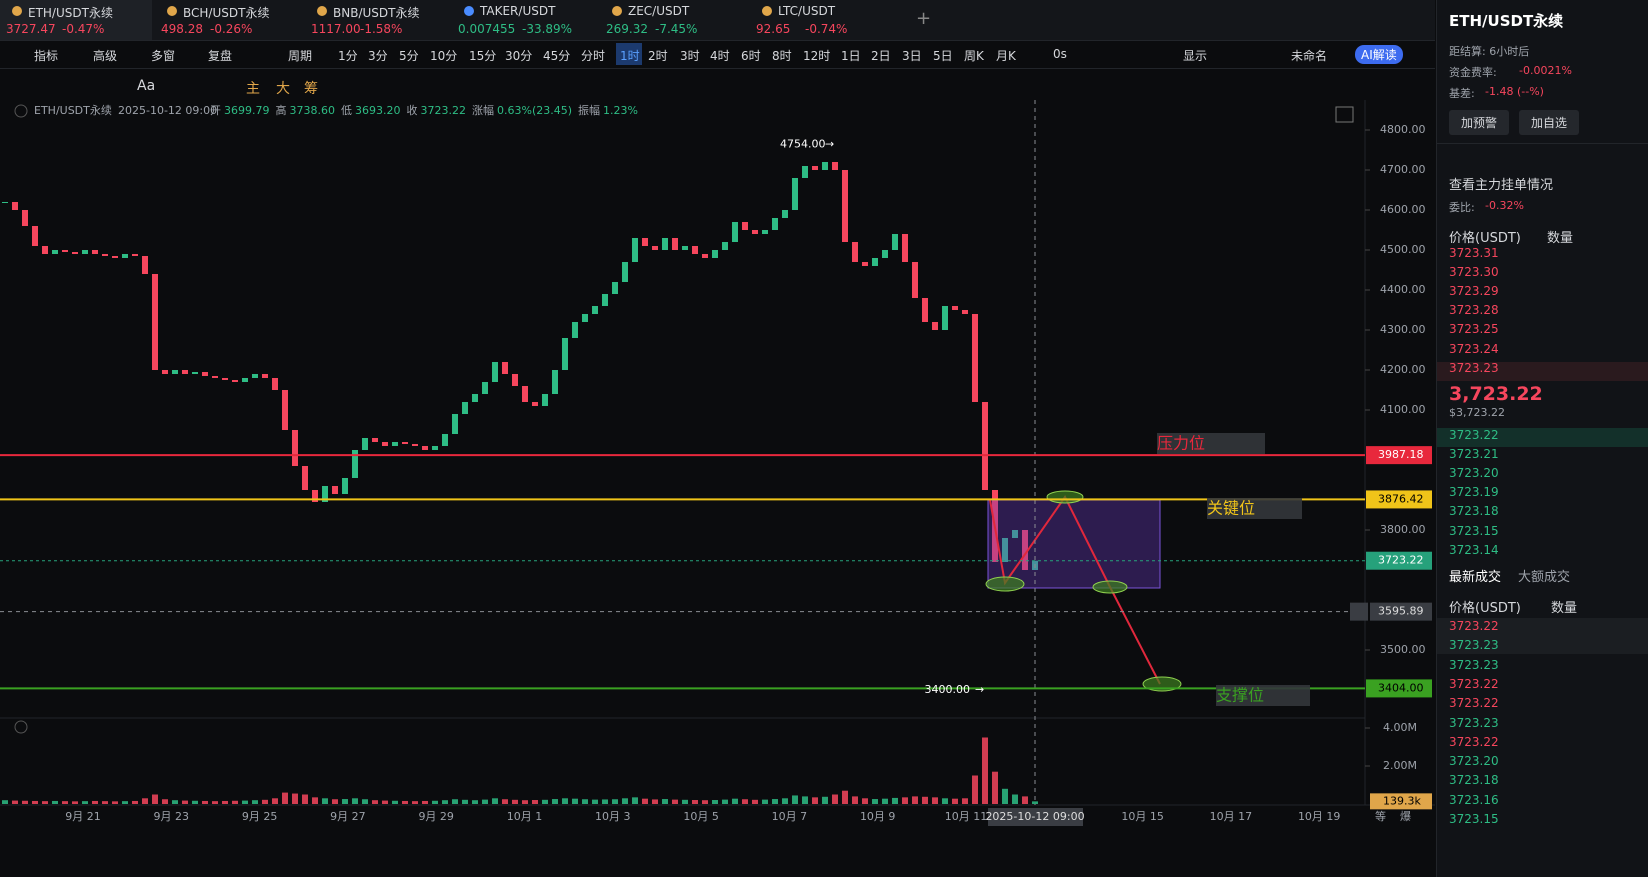 The height and width of the screenshot is (877, 1648). What do you see at coordinates (658, 56) in the screenshot?
I see `toolbar-item: 2时` at bounding box center [658, 56].